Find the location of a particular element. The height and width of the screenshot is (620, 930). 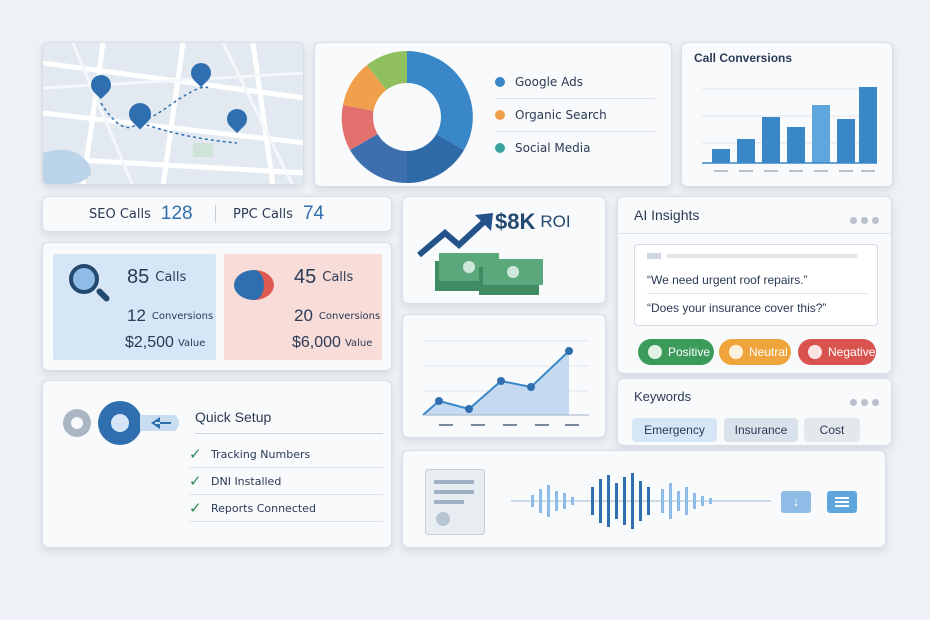

roi-card: $8K ROI is located at coordinates (504, 250).